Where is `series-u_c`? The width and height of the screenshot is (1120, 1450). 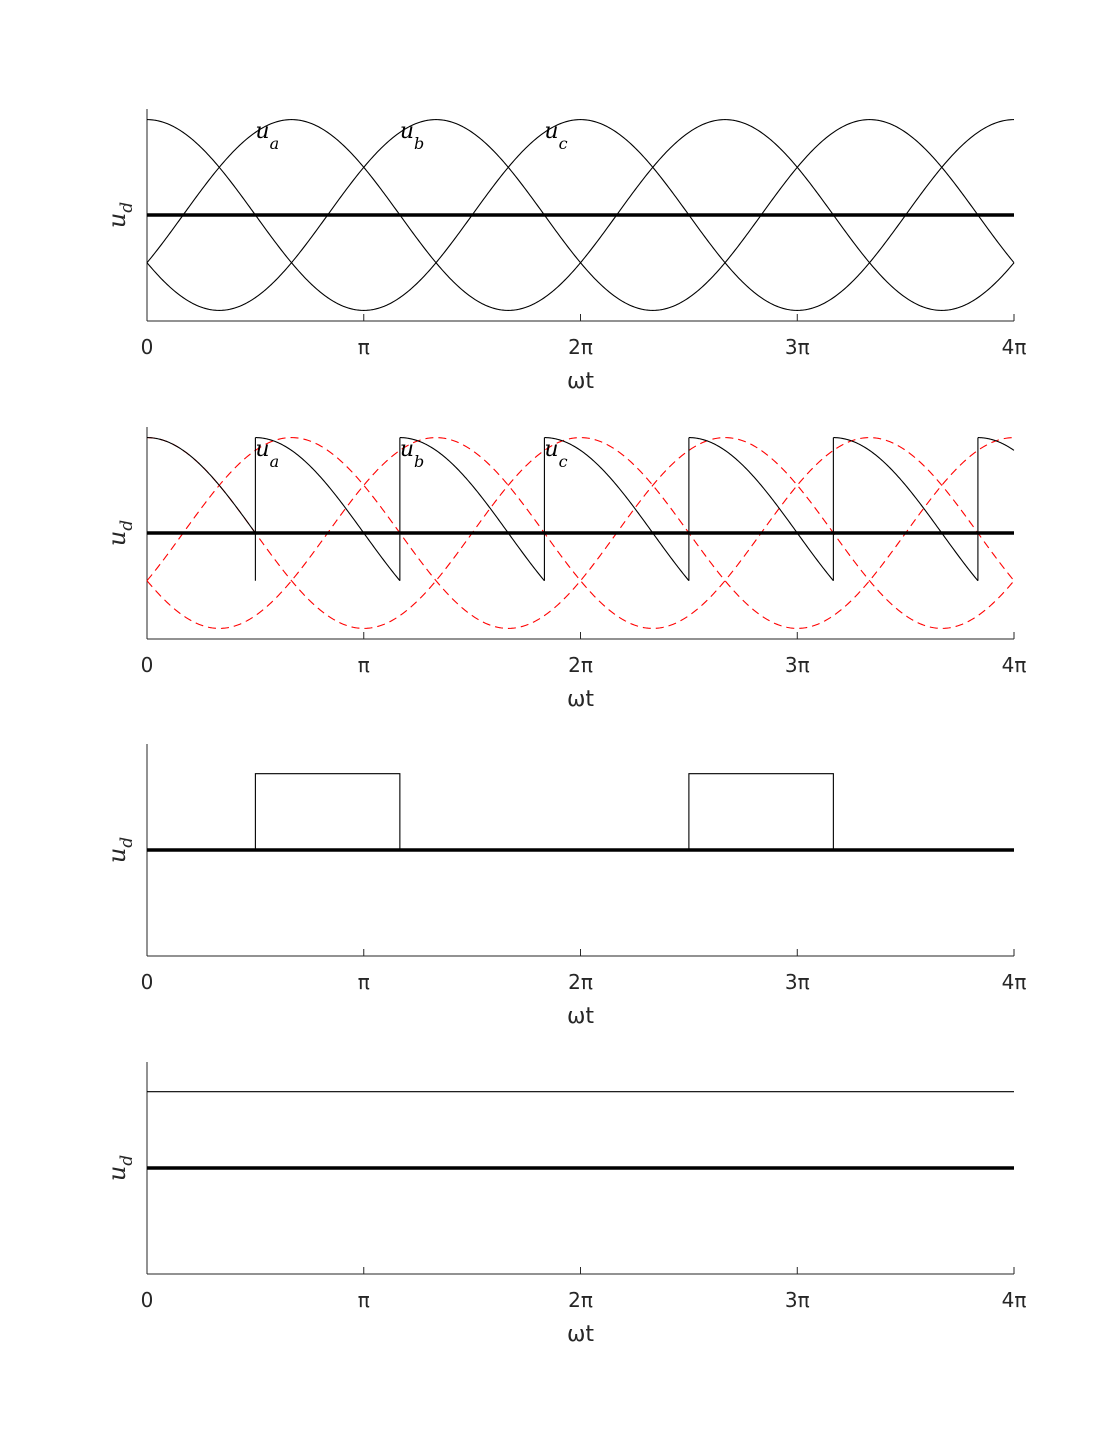
series-u_c is located at coordinates (580, 215).